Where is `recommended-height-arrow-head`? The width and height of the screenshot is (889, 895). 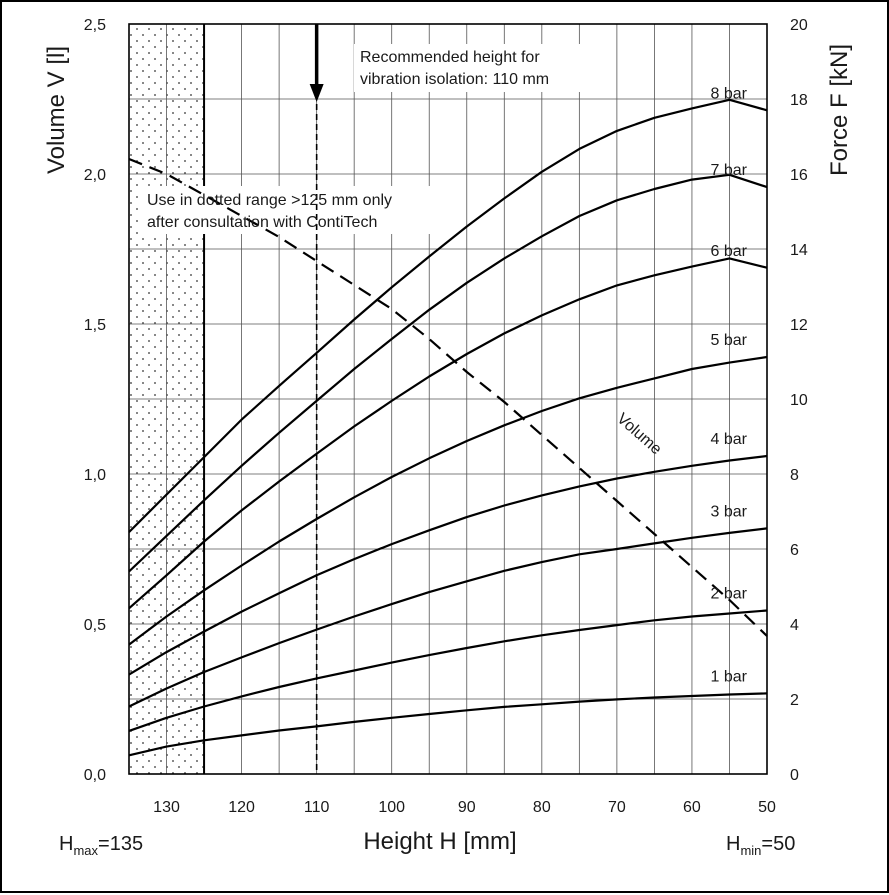
recommended-height-arrow-head is located at coordinates (316, 93).